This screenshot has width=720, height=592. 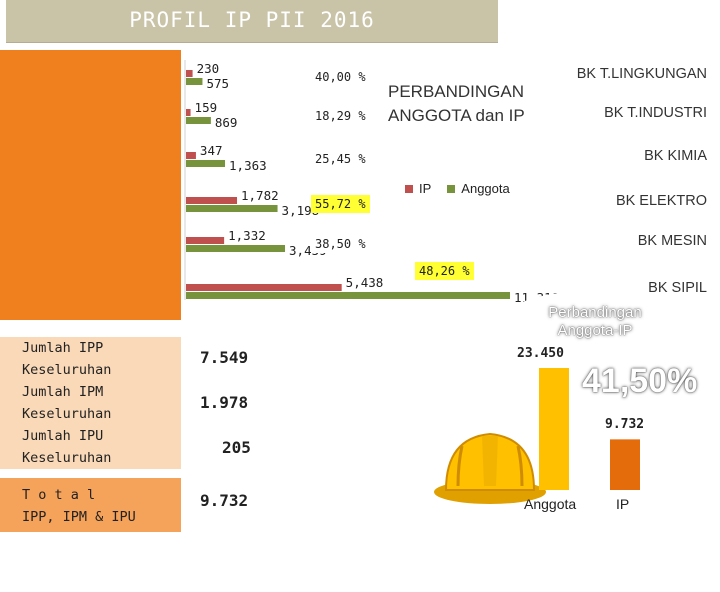 I want to click on chart-legend: IP Anggota, so click(x=457, y=188).